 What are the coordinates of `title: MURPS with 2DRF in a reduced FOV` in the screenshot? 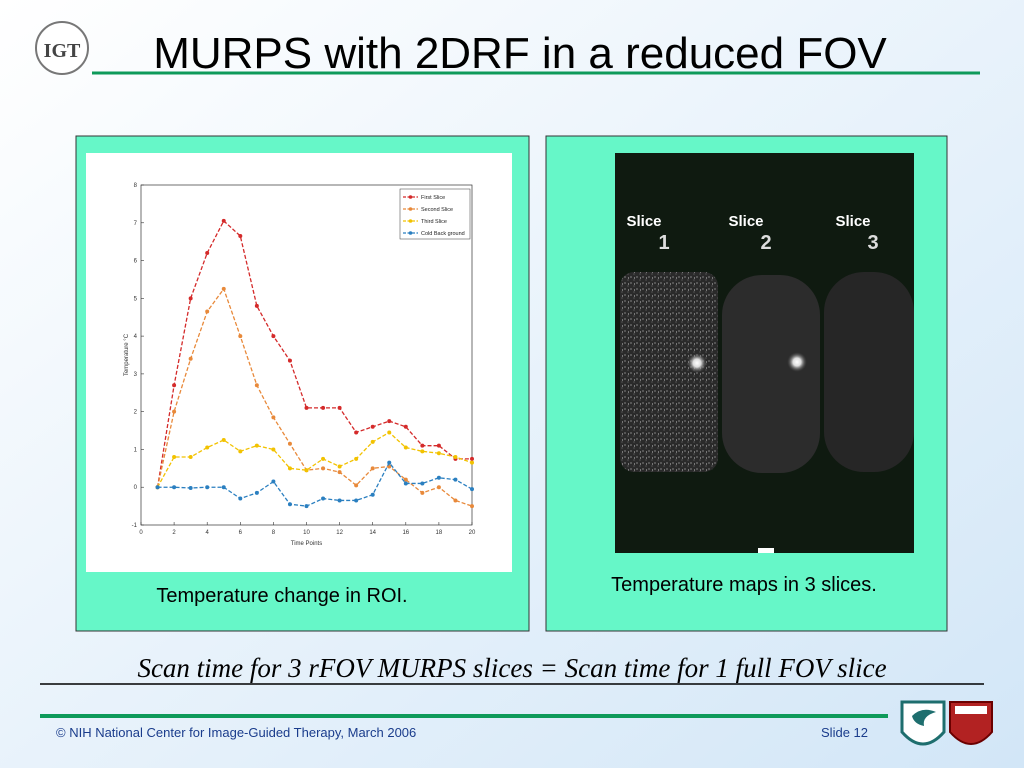 It's located at (520, 53).